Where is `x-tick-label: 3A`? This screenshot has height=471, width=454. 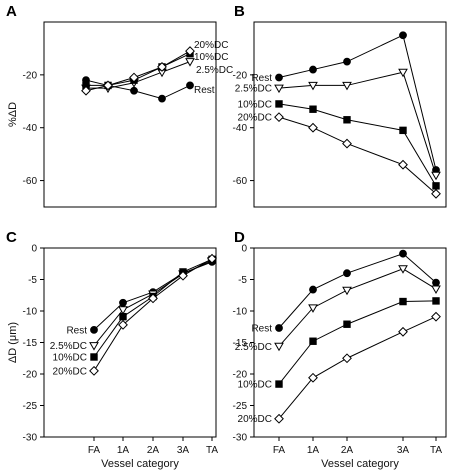
x-tick-label: 3A is located at coordinates (403, 450).